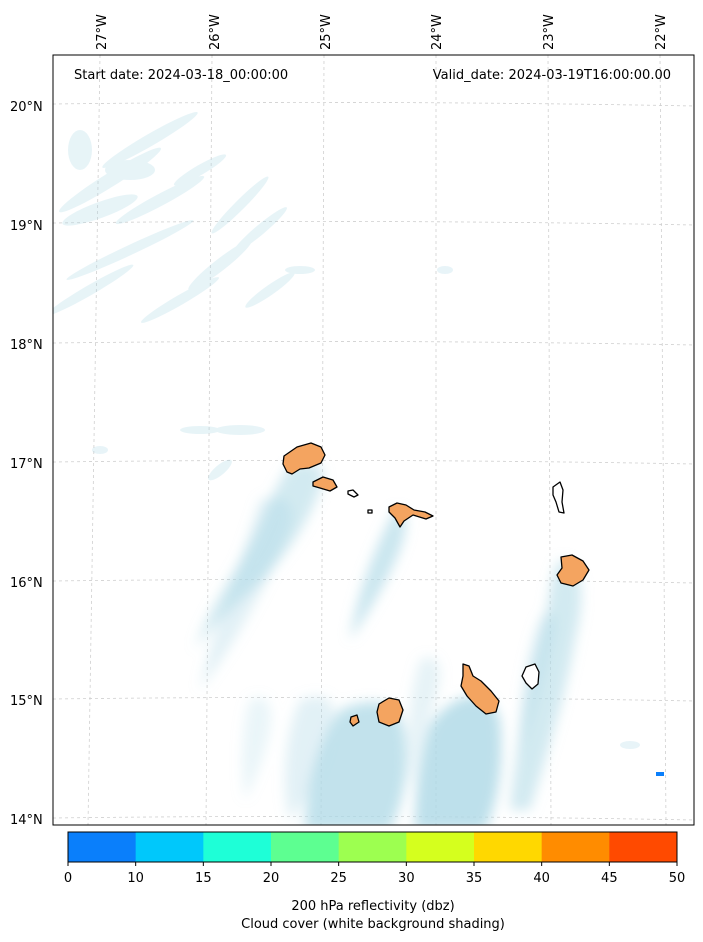  Describe the element at coordinates (26, 583) in the screenshot. I see `lat-tick-16n: 16°N` at that location.